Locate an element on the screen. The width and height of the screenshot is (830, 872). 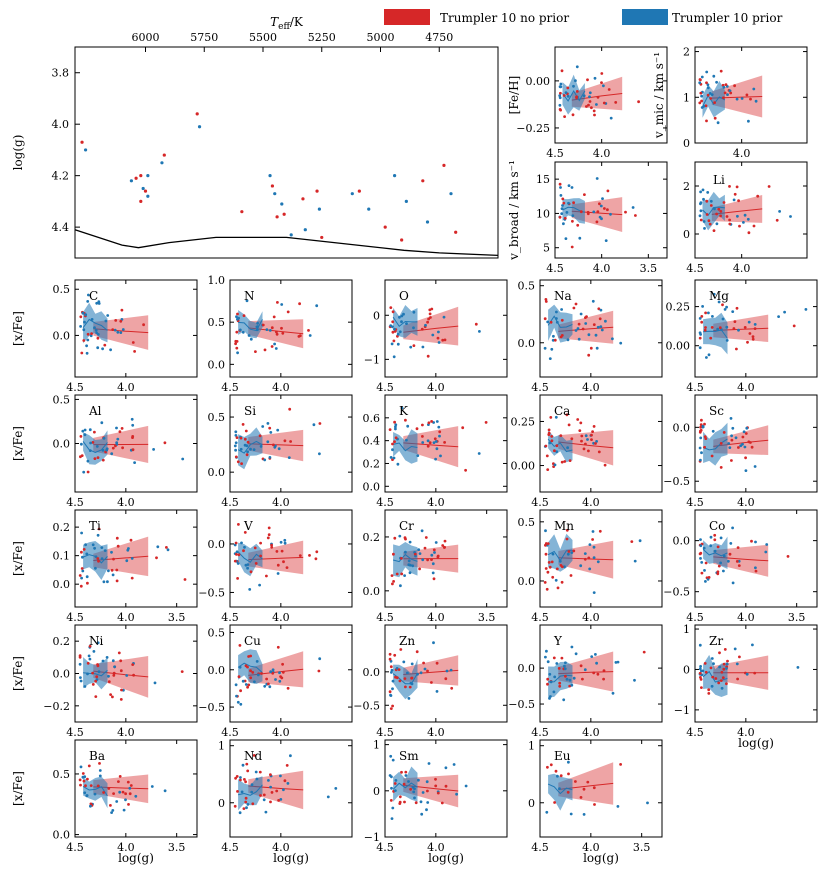
panel-sc-x-tick-label: 4.5 is located at coordinates (695, 502).